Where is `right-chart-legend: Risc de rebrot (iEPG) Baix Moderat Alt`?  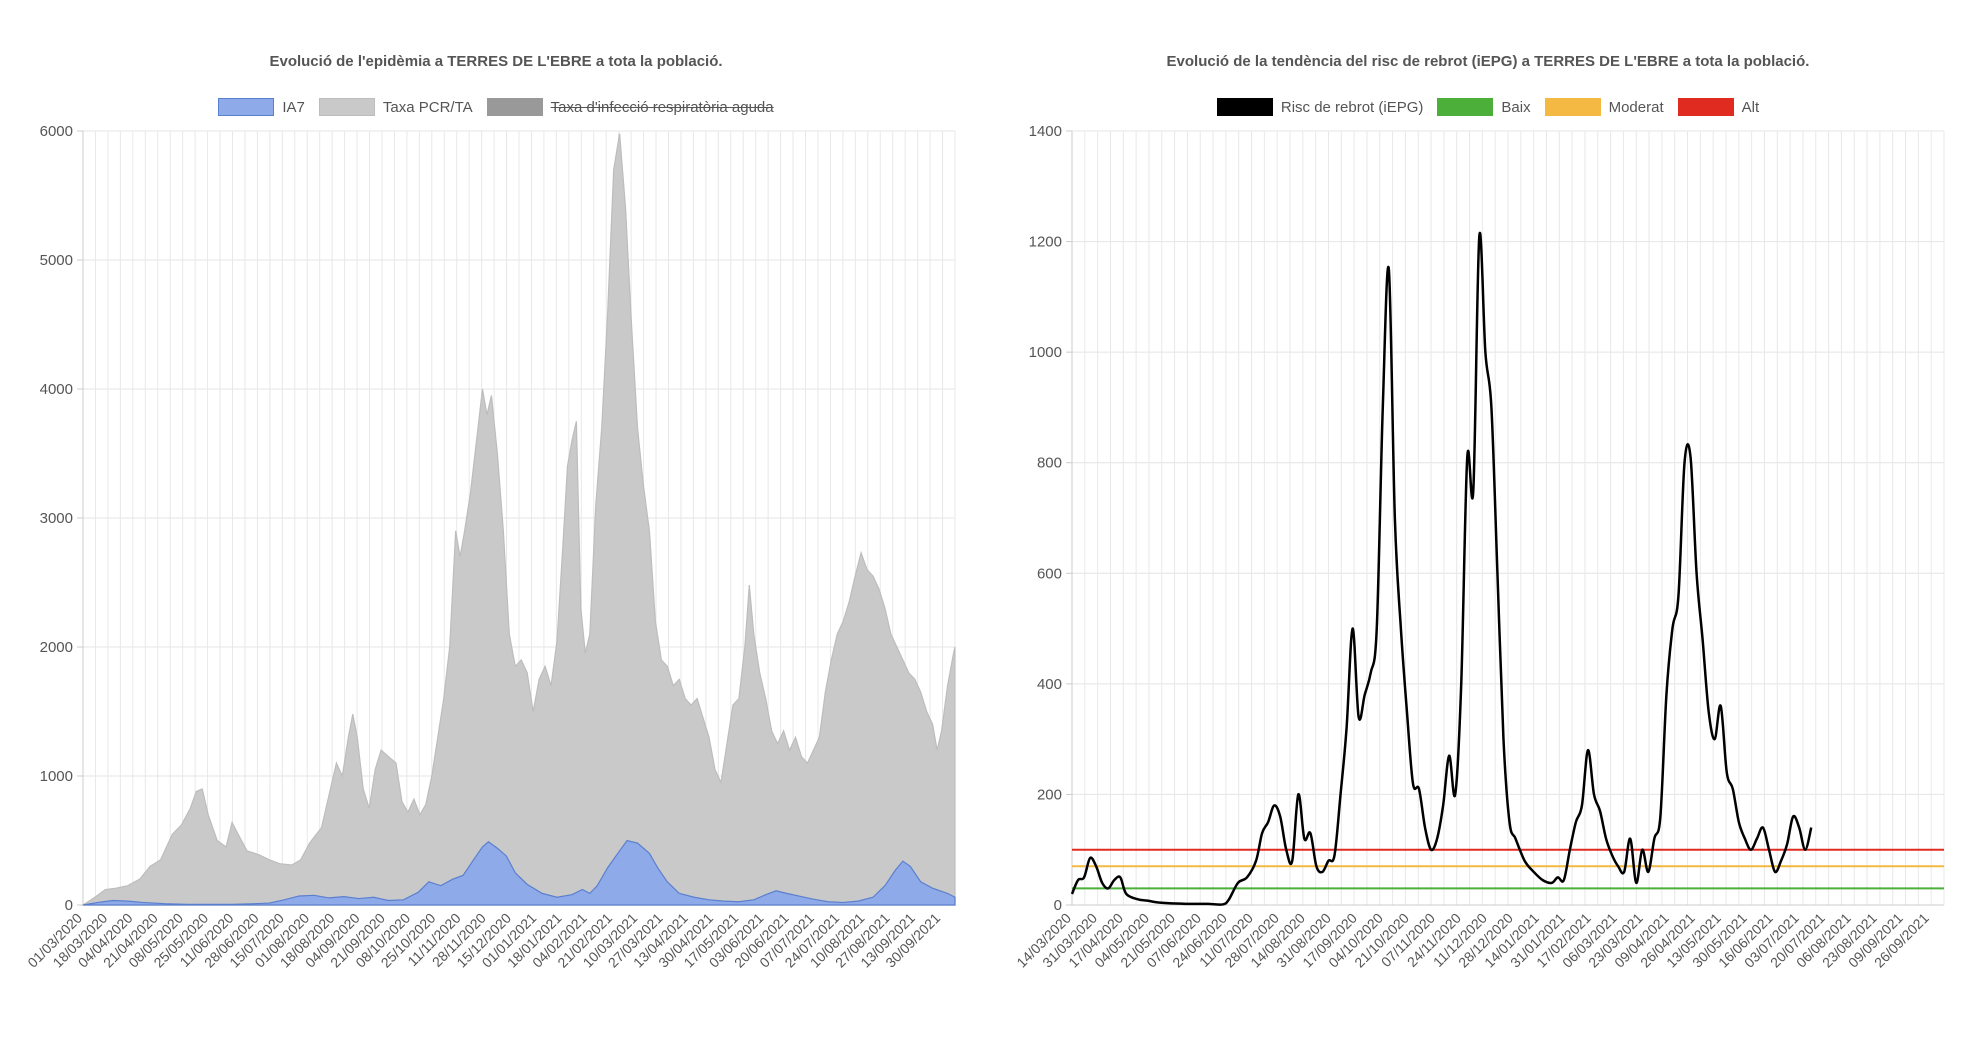
right-chart-legend: Risc de rebrot (iEPG) Baix Moderat Alt is located at coordinates (1488, 107).